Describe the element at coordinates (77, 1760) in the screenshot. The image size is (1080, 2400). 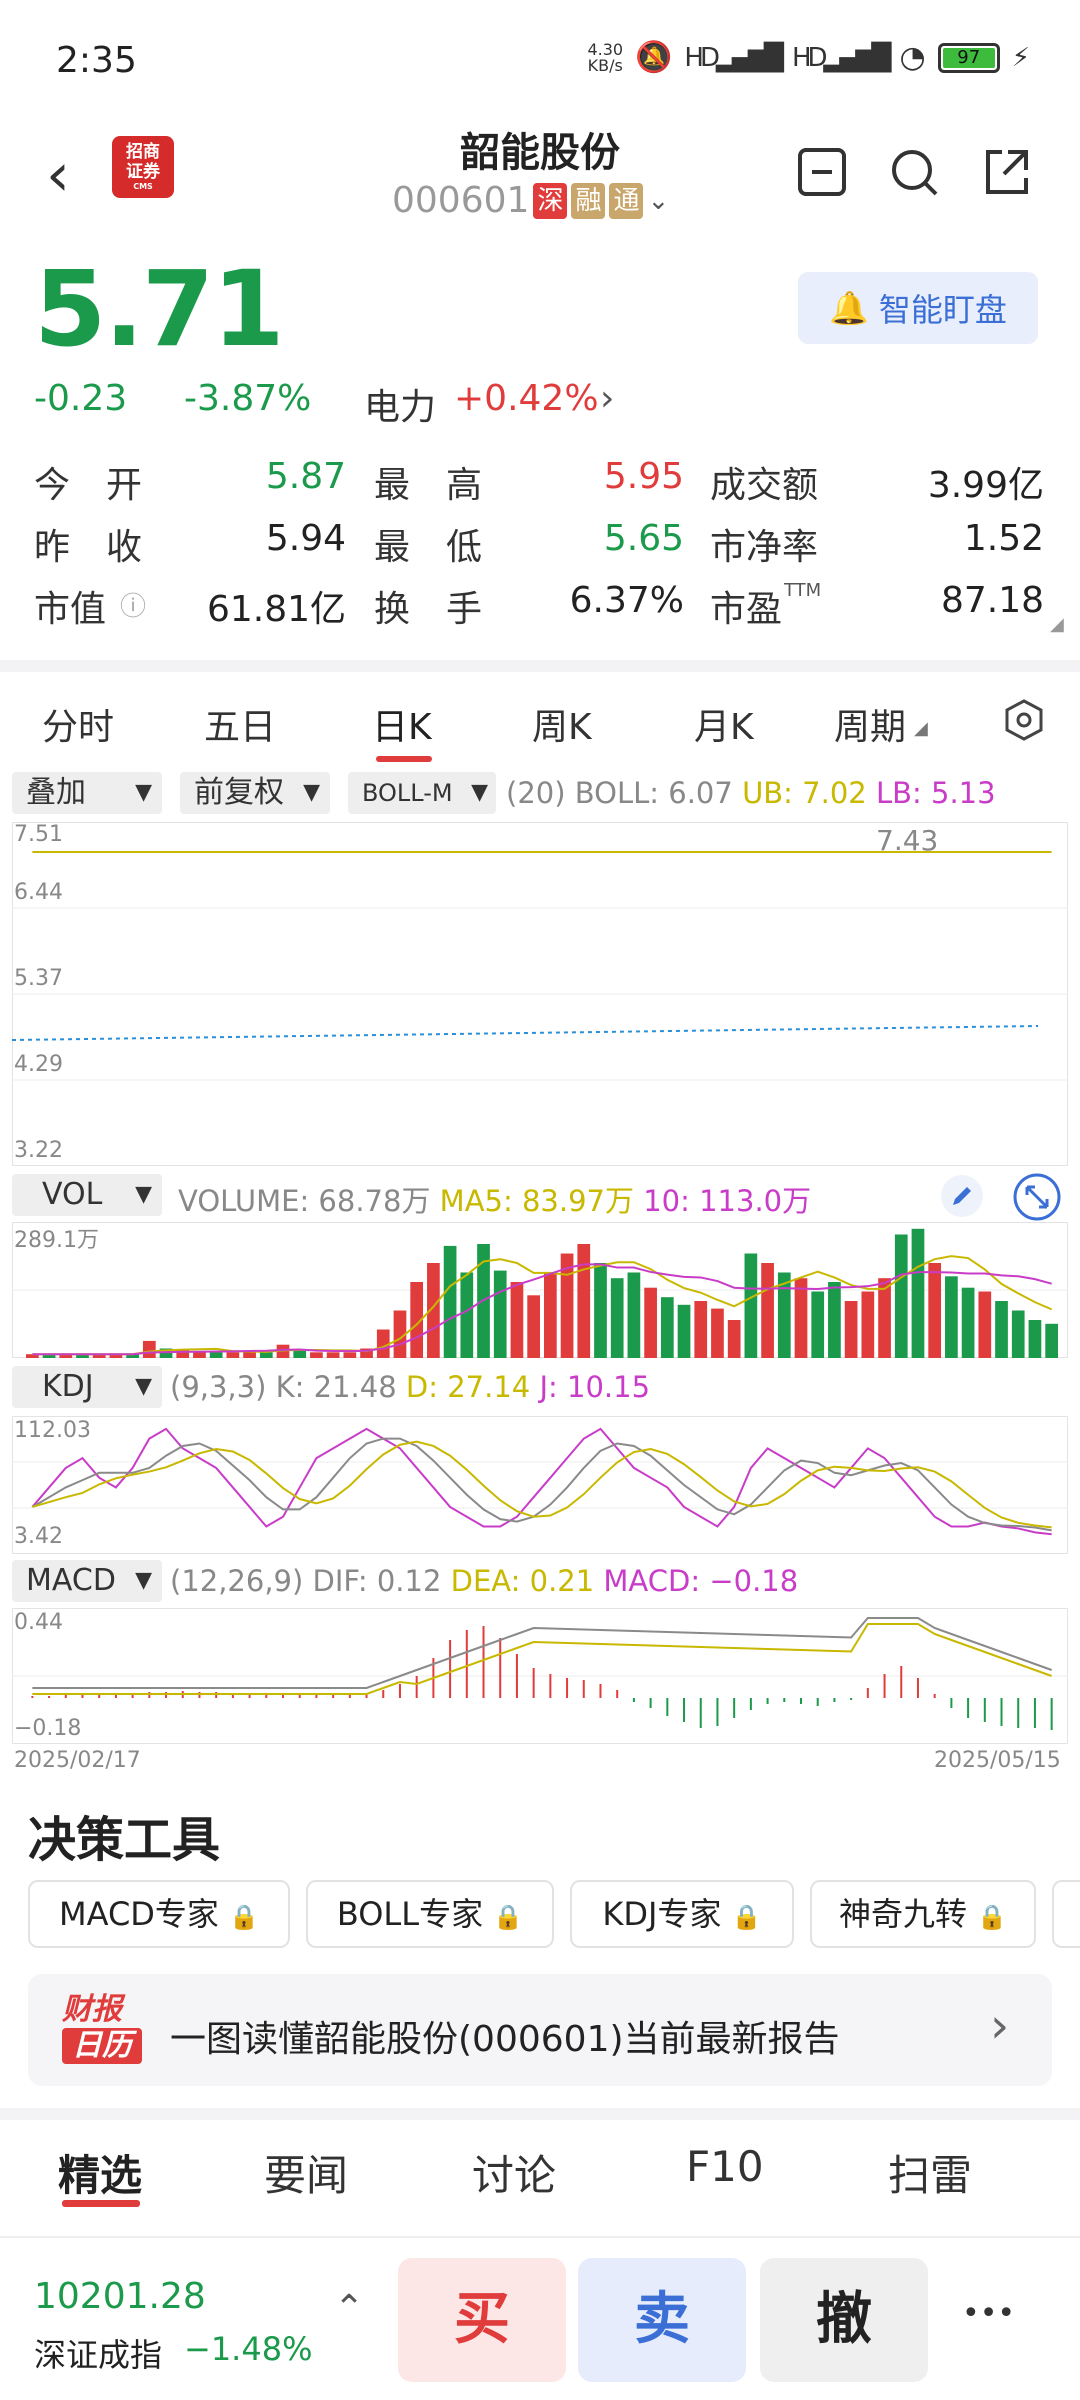
I see `date-start: 2025/02/17` at that location.